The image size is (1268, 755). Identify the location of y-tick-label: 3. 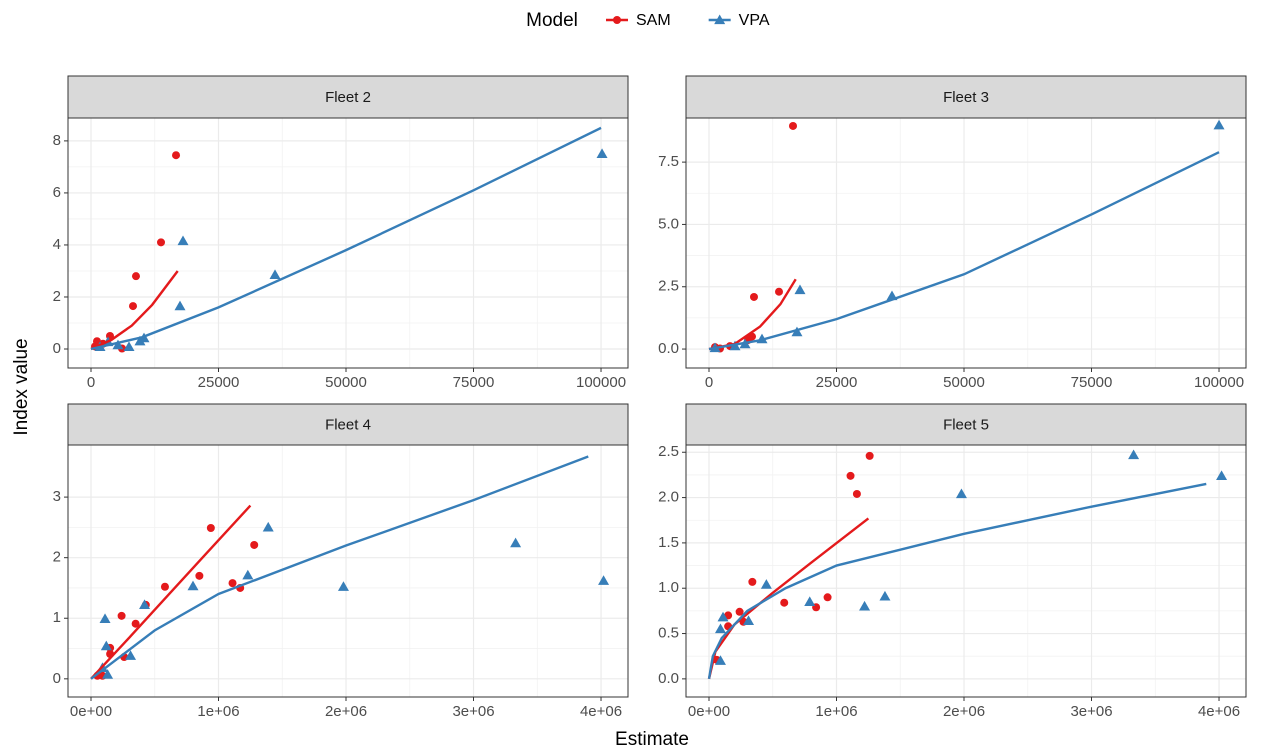
(57, 496).